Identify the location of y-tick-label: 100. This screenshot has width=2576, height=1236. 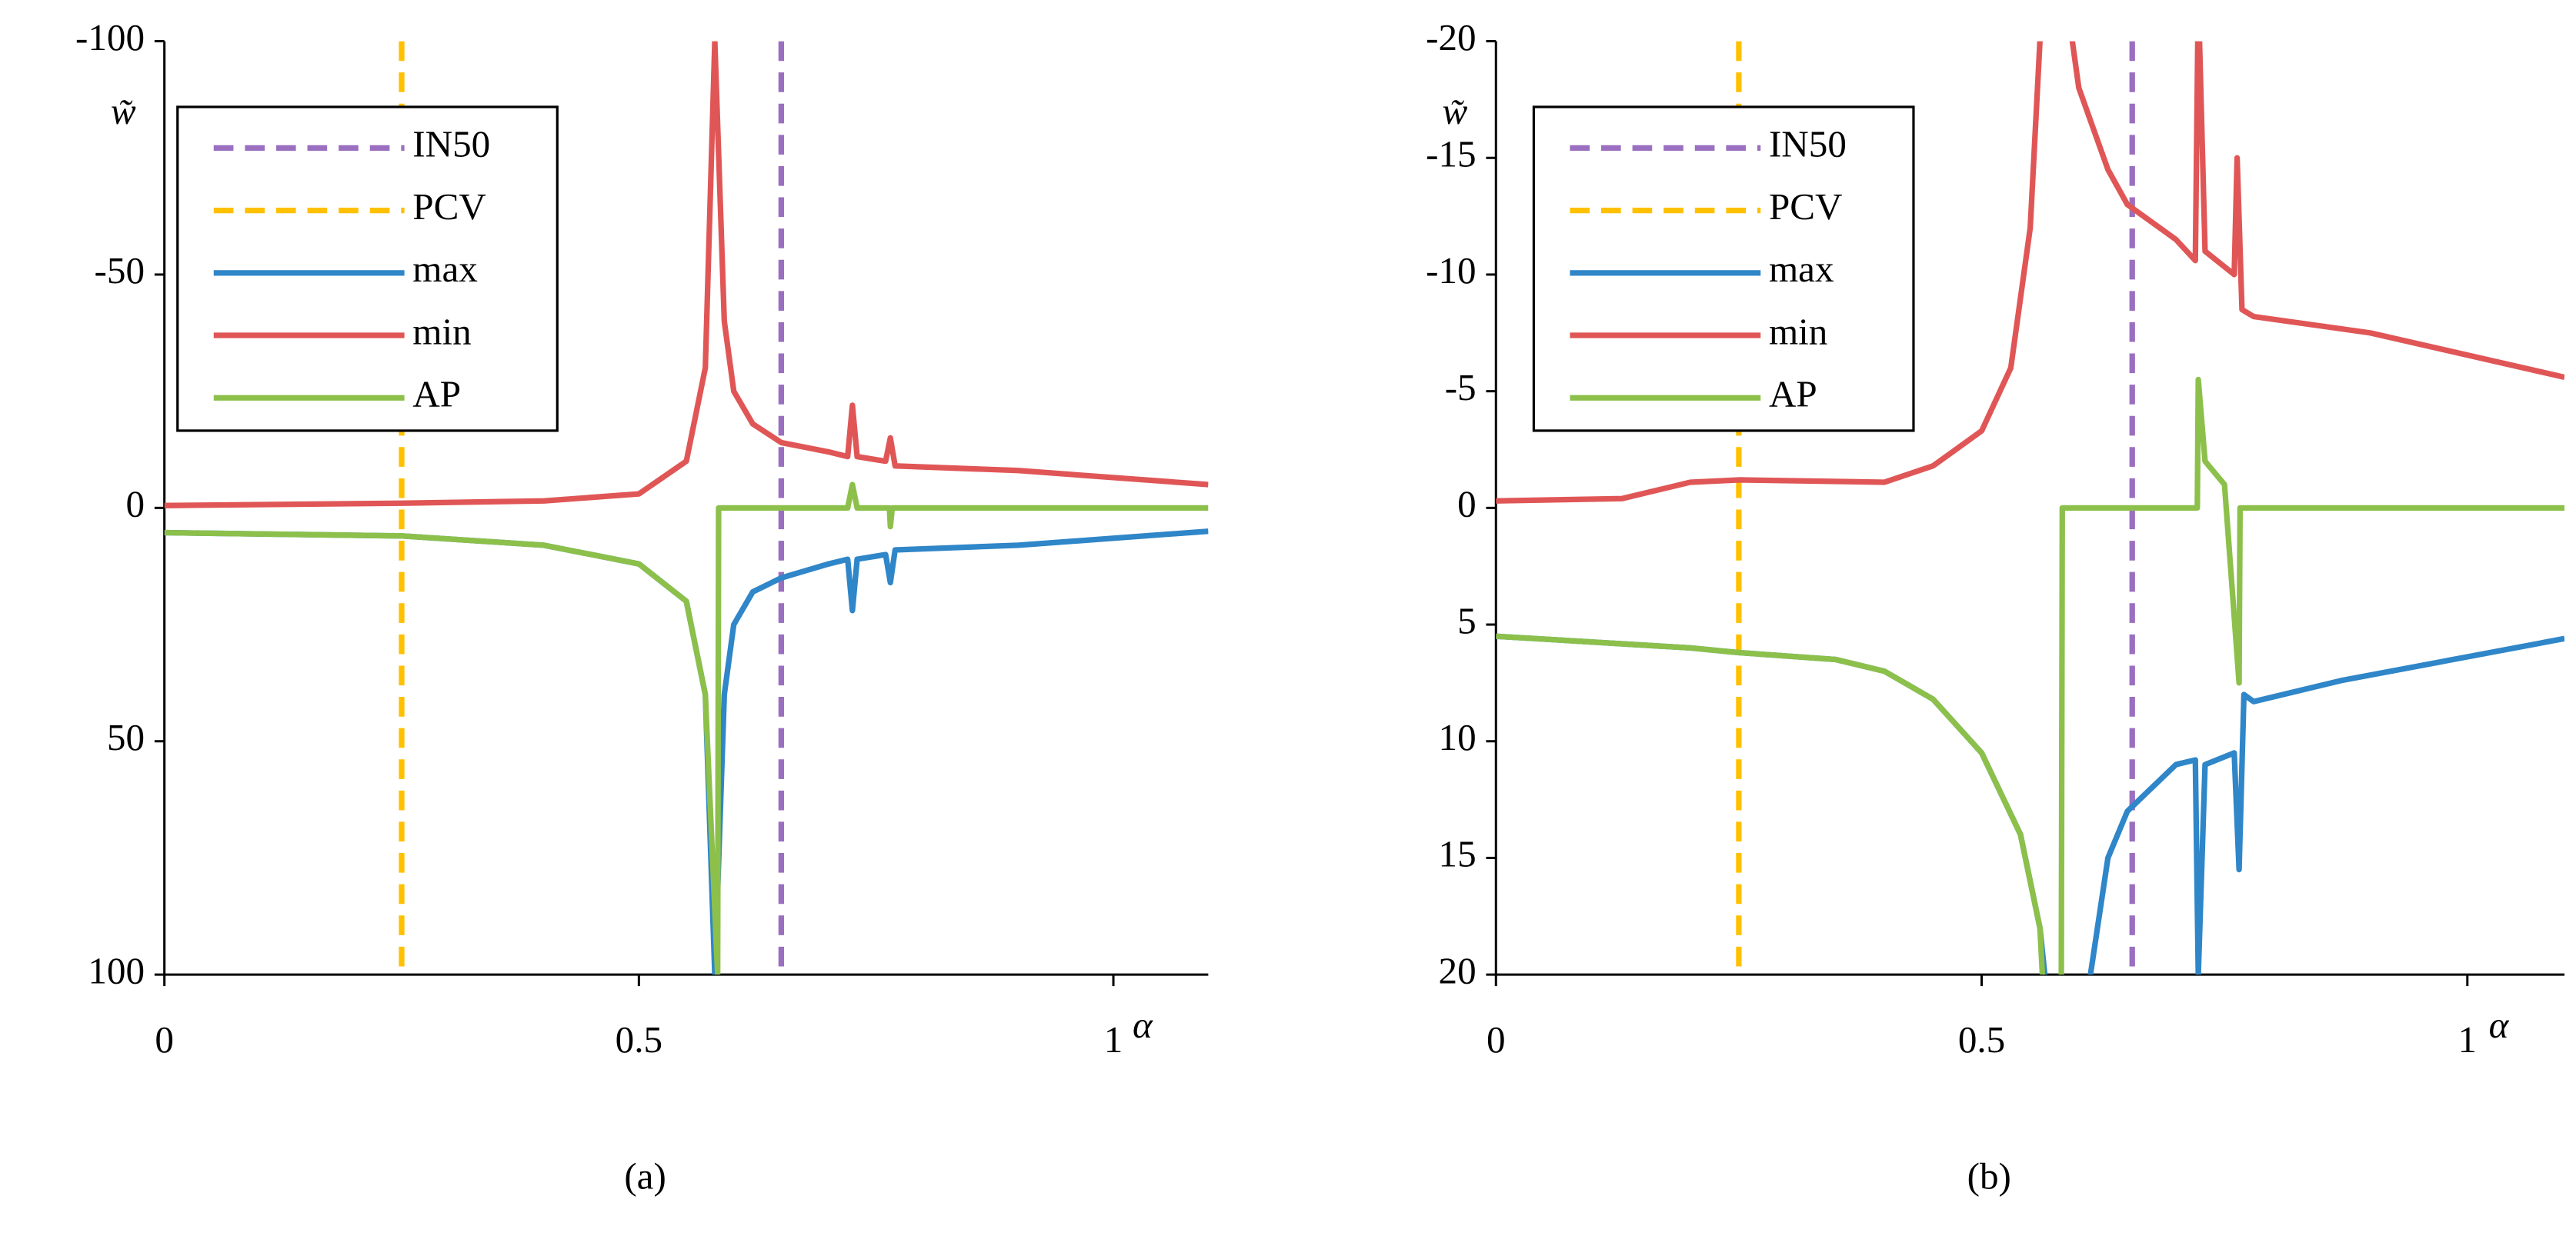
(116, 970).